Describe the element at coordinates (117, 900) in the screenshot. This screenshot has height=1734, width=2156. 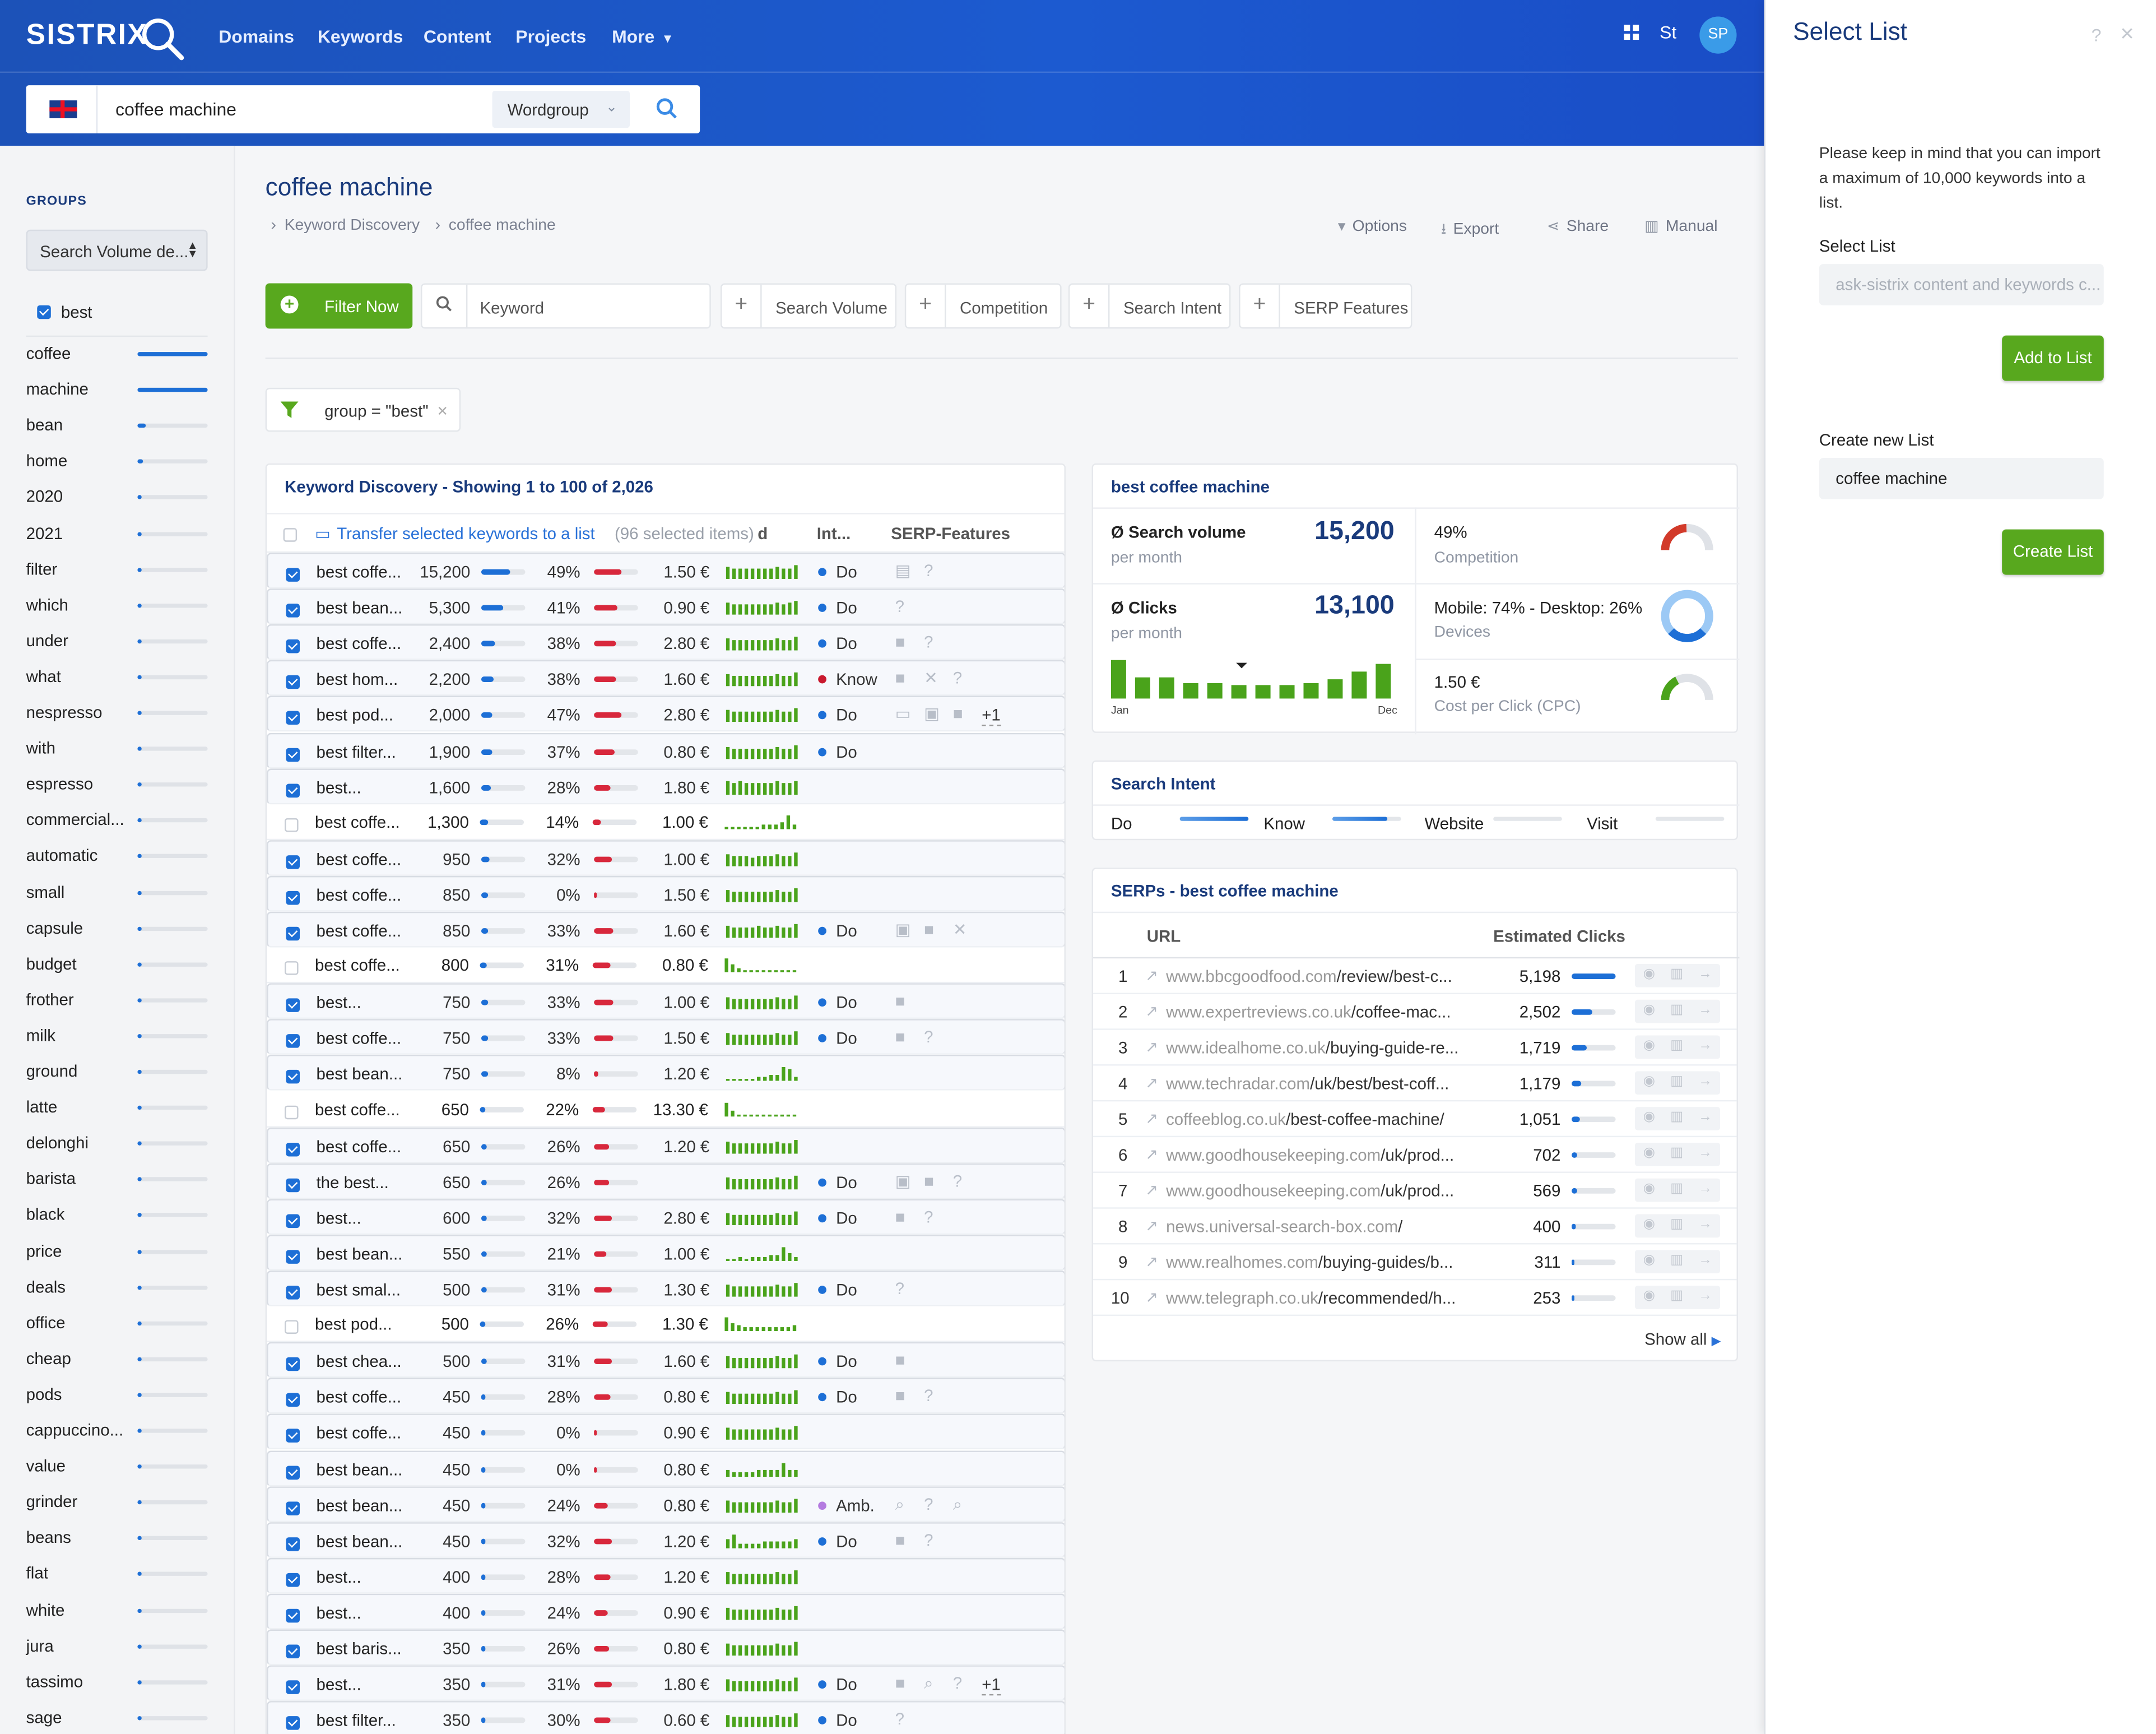
I see `group-item: small` at that location.